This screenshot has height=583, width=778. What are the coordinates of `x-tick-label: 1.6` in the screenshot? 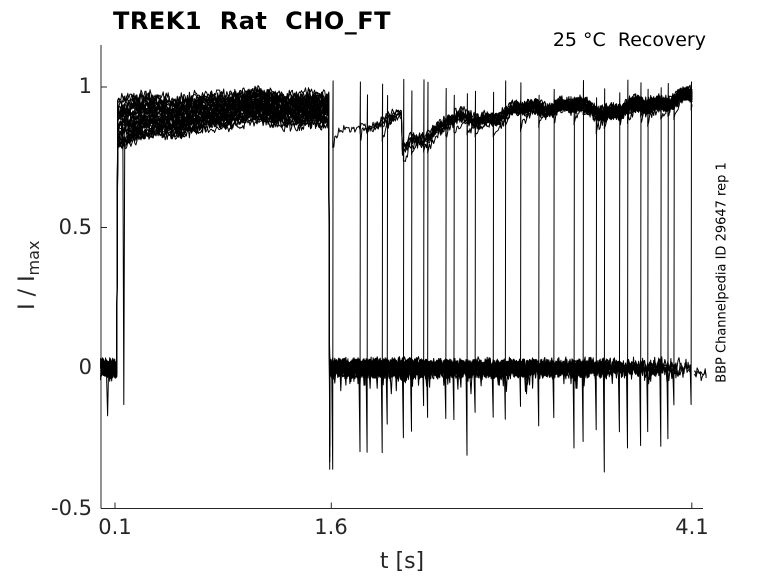 It's located at (331, 527).